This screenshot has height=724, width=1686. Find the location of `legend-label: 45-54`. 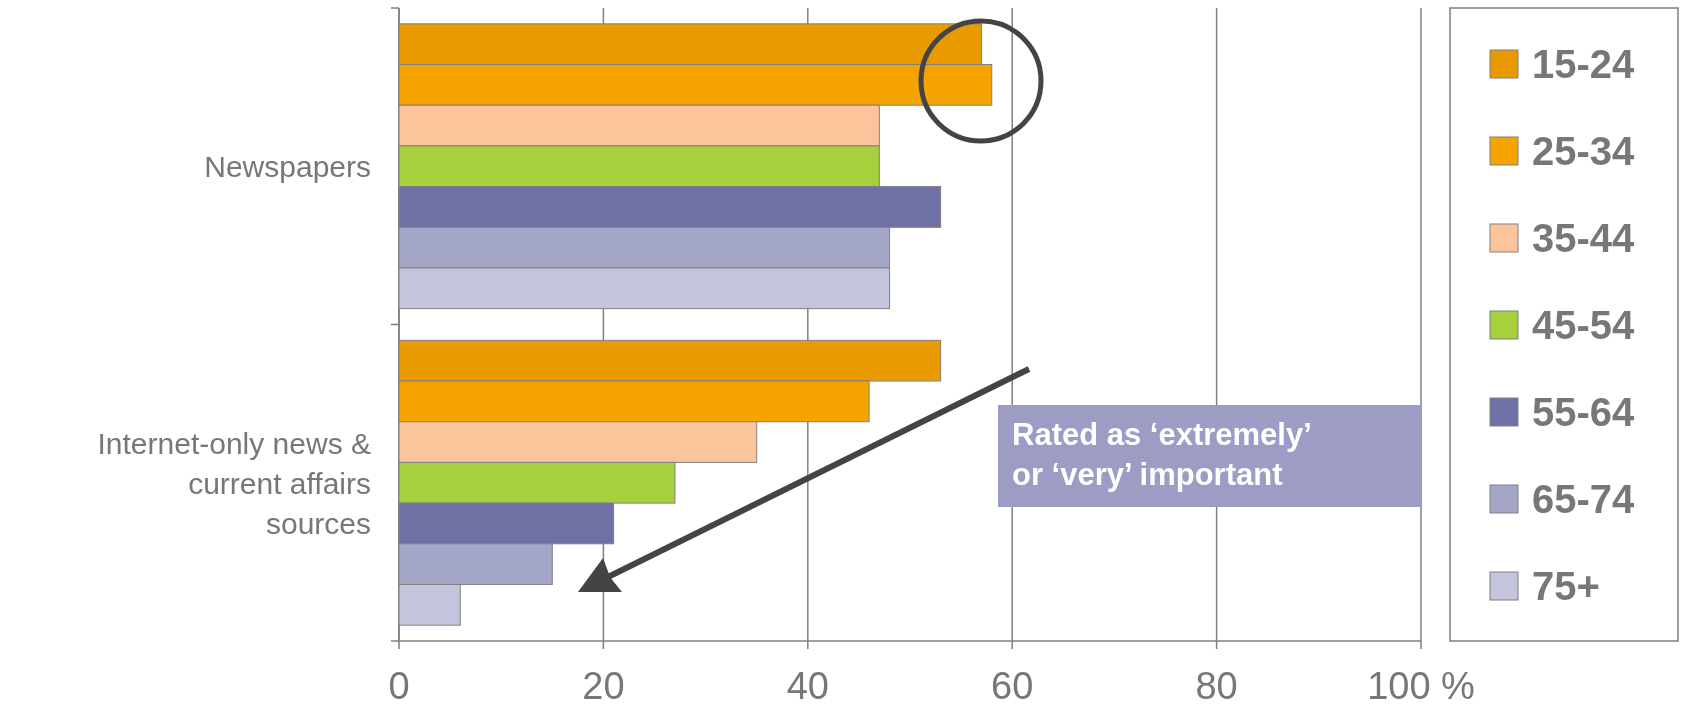

legend-label: 45-54 is located at coordinates (1584, 325).